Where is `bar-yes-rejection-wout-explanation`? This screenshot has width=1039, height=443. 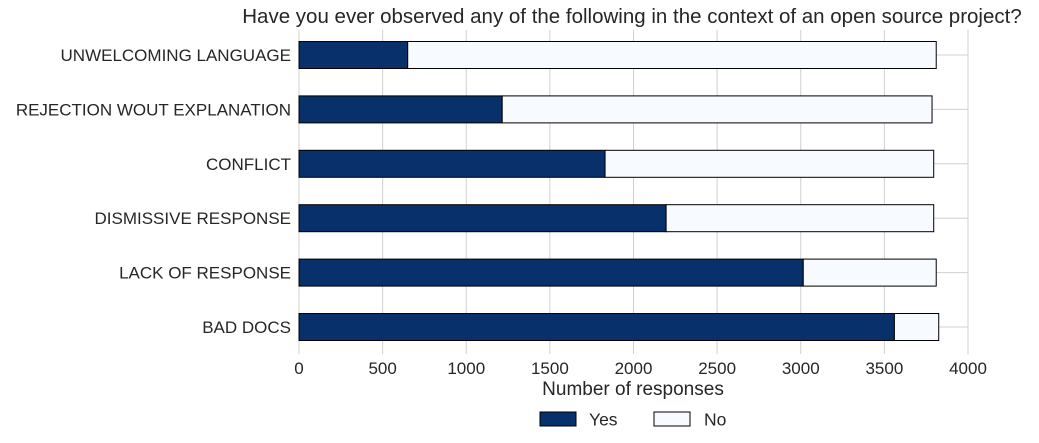 bar-yes-rejection-wout-explanation is located at coordinates (400, 109).